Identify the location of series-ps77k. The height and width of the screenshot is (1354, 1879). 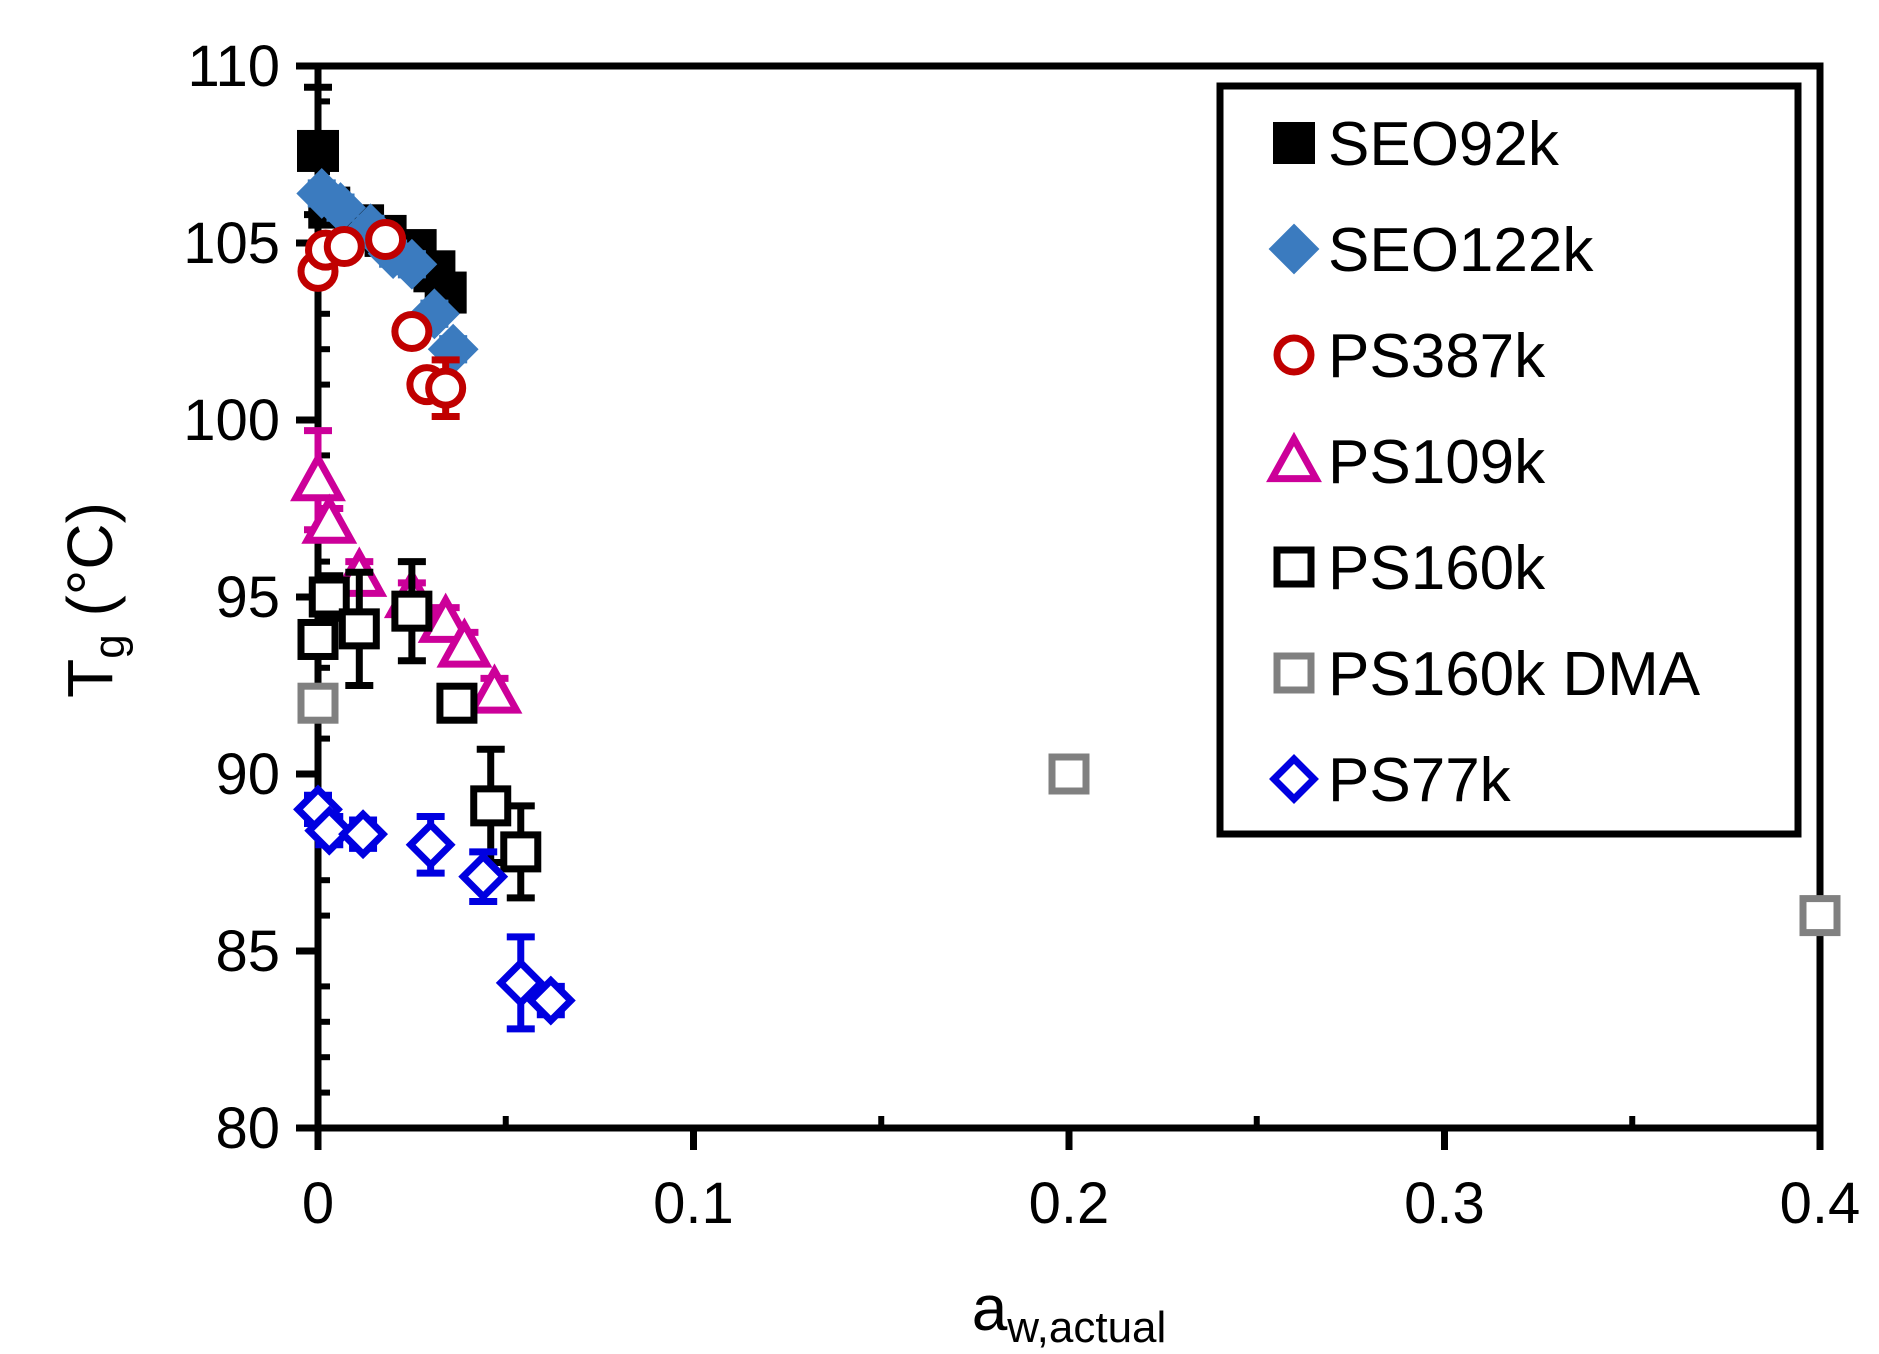
(434, 908).